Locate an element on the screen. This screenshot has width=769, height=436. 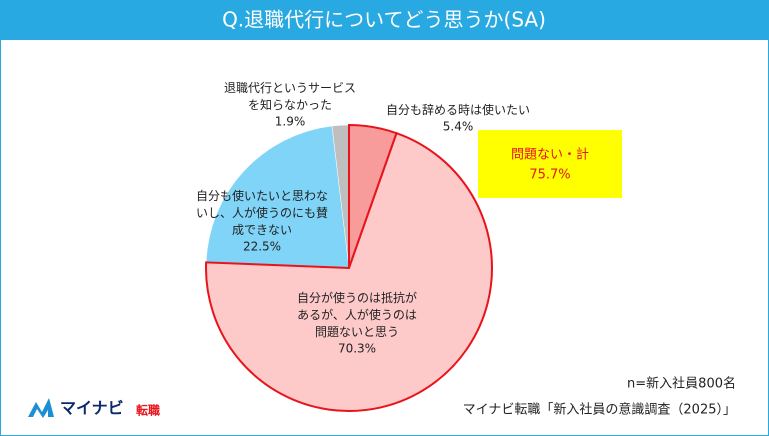
chart-title: Q.退職代行についてどう思うか(SA) is located at coordinates (384, 20).